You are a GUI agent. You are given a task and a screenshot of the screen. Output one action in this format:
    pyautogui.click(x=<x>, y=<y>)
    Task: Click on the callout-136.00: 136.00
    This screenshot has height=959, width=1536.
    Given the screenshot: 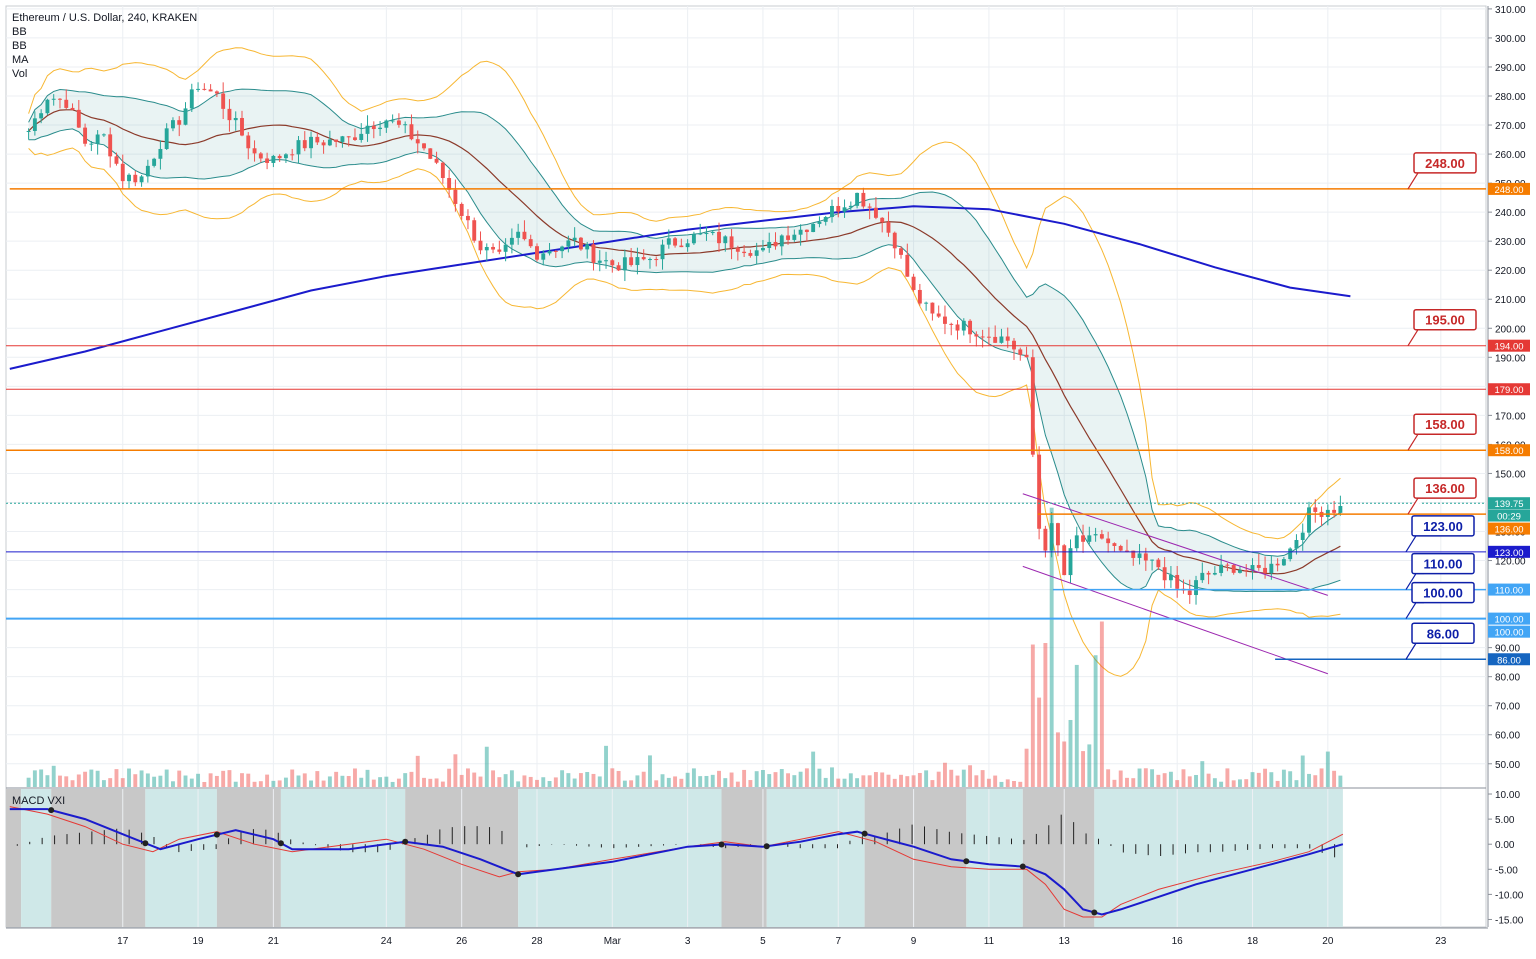 What is the action you would take?
    pyautogui.click(x=1442, y=496)
    